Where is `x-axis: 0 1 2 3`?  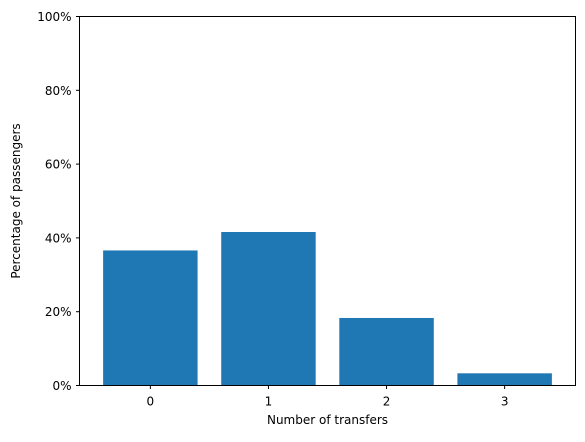 x-axis: 0 1 2 3 is located at coordinates (328, 397).